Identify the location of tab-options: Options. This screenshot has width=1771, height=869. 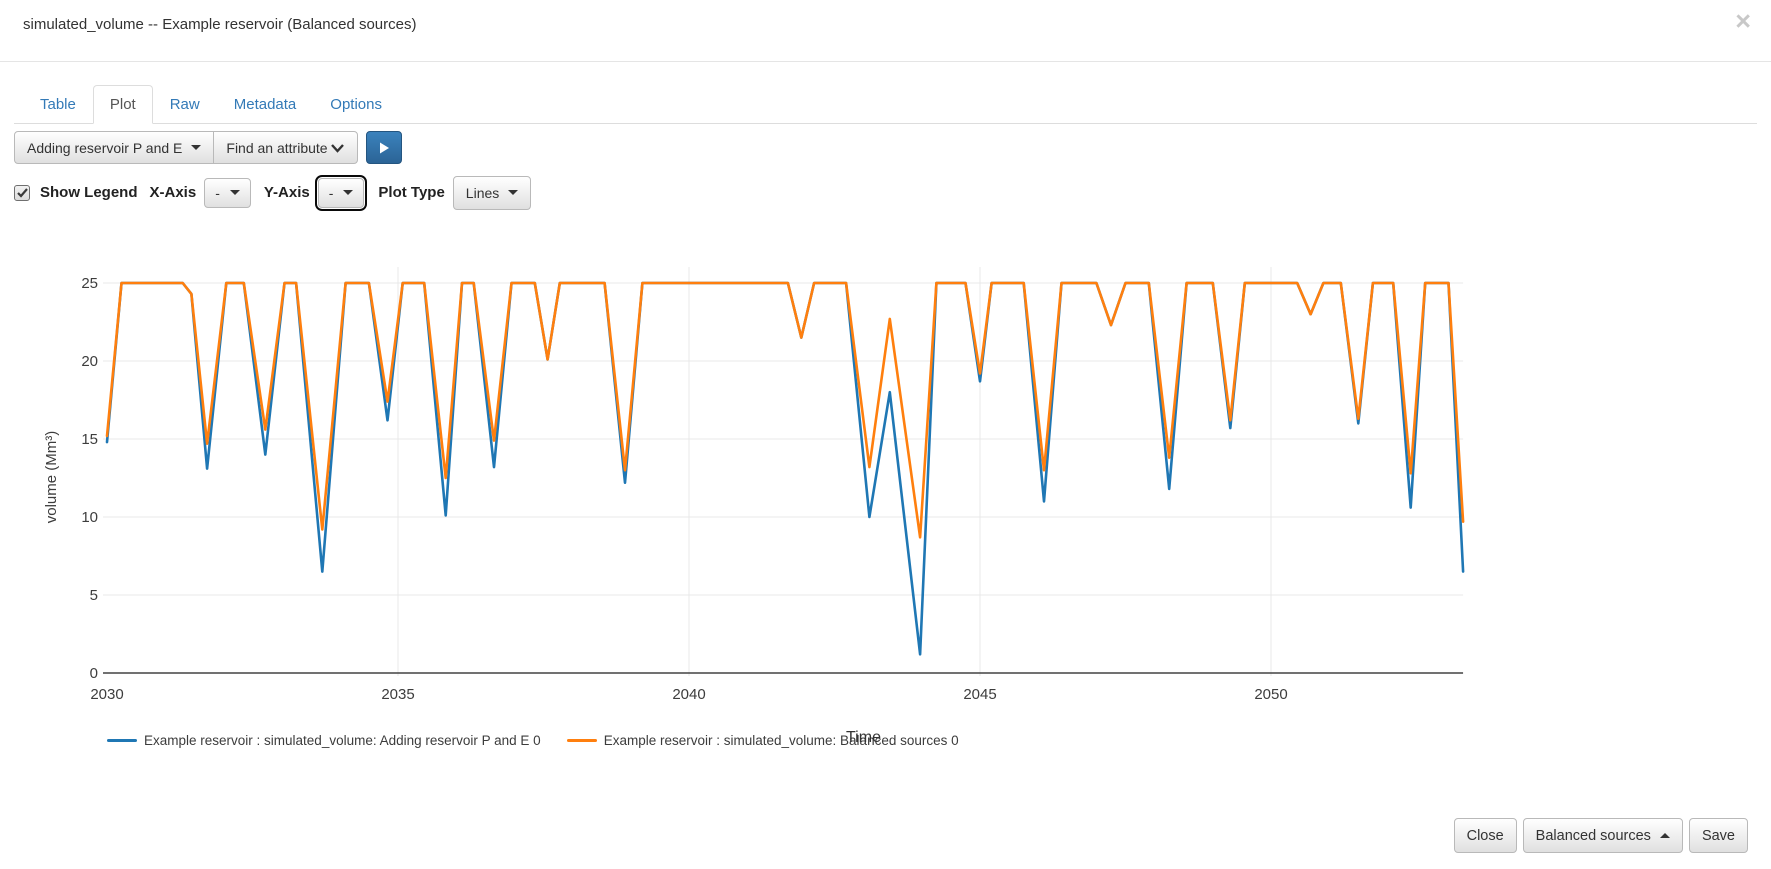
(356, 104).